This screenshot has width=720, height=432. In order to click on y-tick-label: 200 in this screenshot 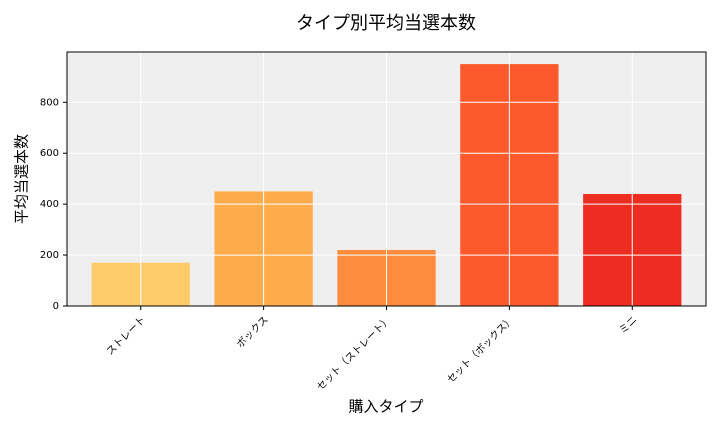, I will do `click(49, 255)`.